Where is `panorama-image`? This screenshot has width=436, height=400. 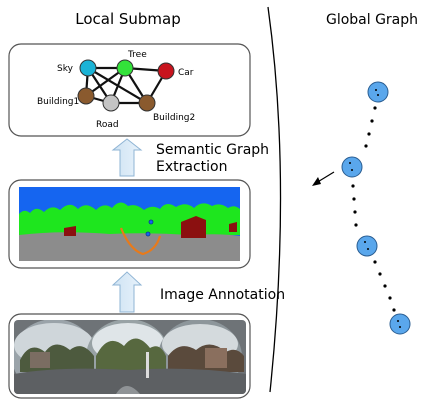
panorama-image is located at coordinates (130, 357).